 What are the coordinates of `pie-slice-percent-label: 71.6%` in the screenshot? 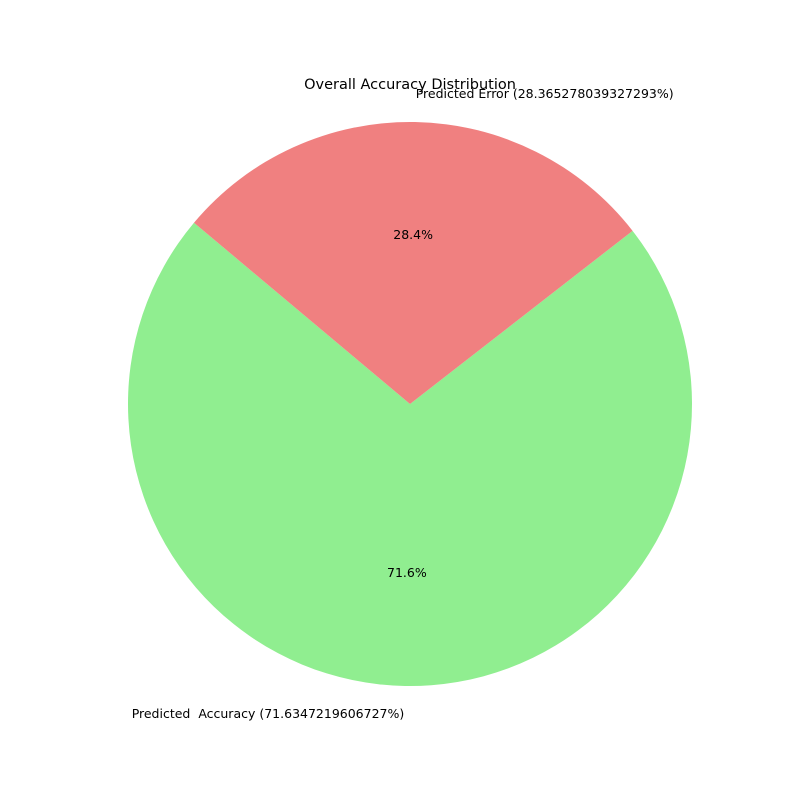 It's located at (407, 572).